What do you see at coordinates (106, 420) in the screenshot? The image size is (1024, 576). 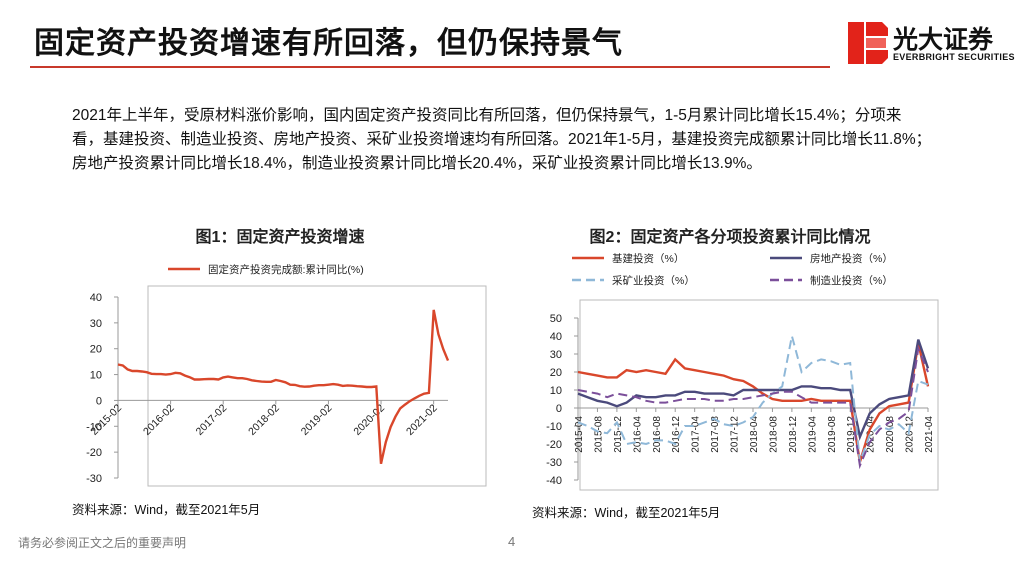 I see `x-tick-label: 2015-02` at bounding box center [106, 420].